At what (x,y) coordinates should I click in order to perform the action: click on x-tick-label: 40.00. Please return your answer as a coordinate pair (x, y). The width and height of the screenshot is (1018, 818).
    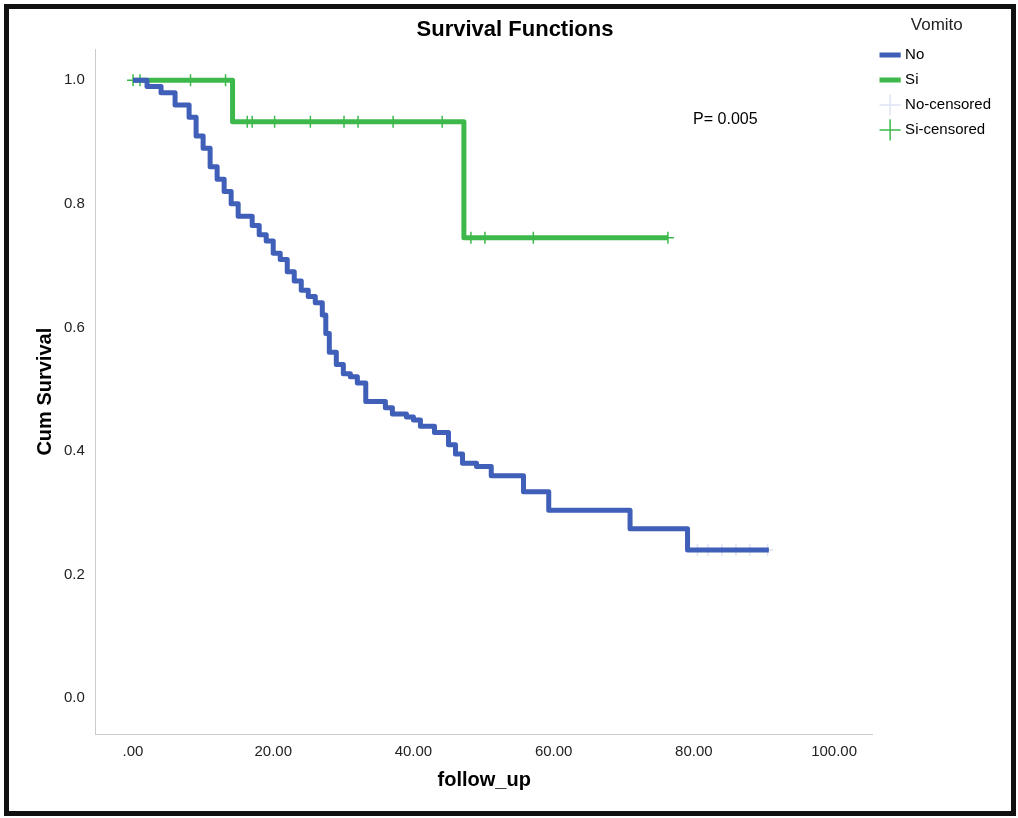
    Looking at the image, I should click on (413, 751).